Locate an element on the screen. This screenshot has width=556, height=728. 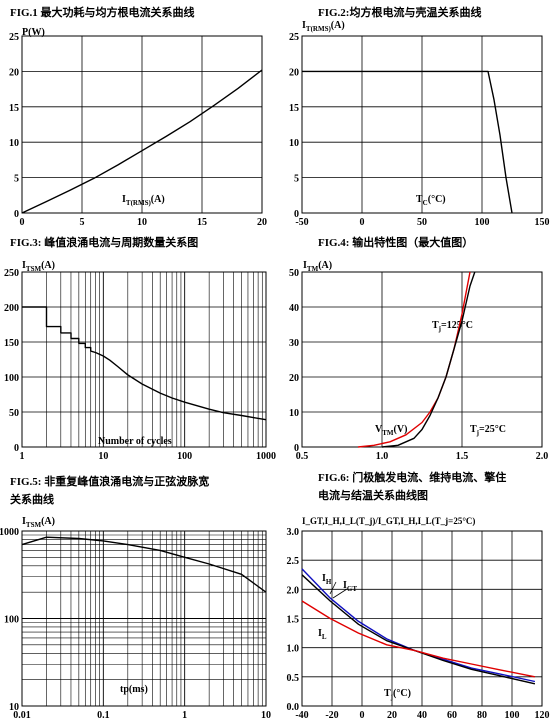
fig1-xlabel: IT(RMS)(A) is located at coordinates (143, 200).